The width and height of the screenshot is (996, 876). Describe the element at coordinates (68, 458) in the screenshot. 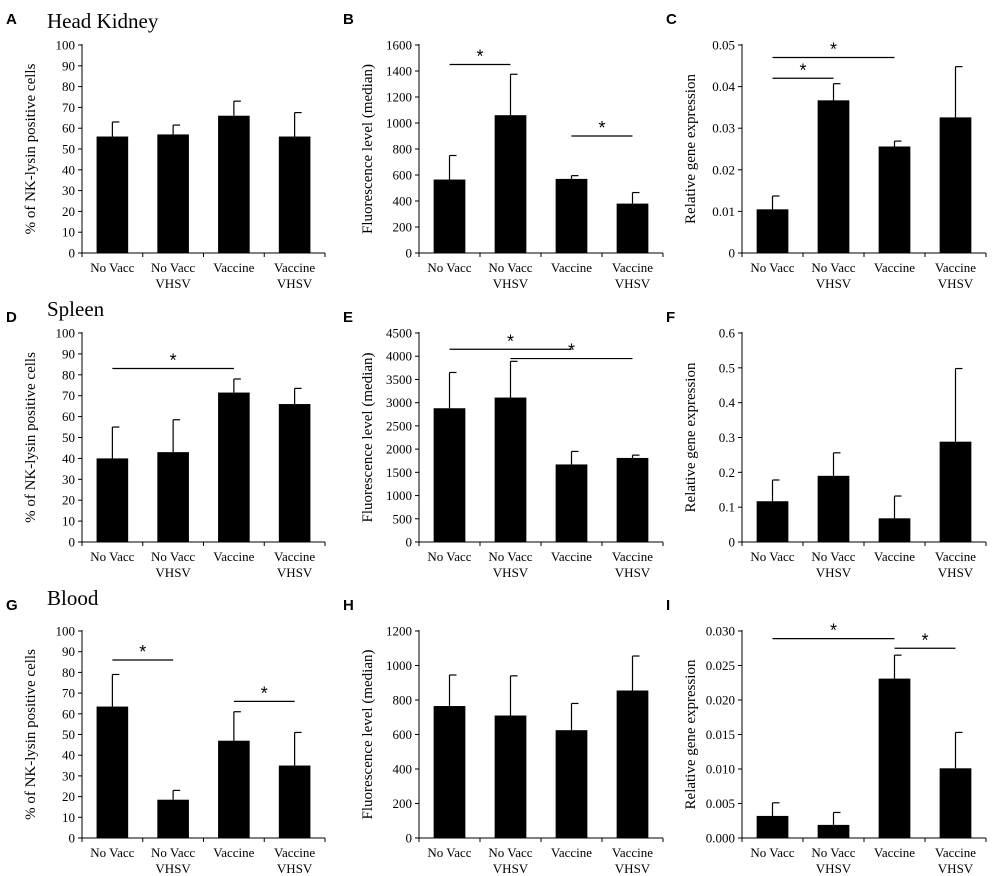

I see `y-tick-label: 40` at that location.